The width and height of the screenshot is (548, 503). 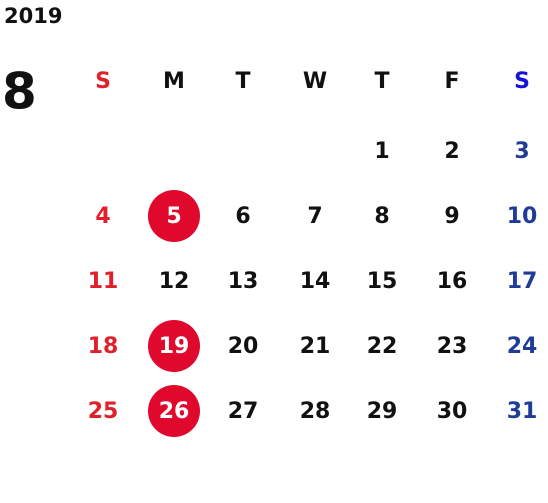 What do you see at coordinates (382, 346) in the screenshot?
I see `day: 22` at bounding box center [382, 346].